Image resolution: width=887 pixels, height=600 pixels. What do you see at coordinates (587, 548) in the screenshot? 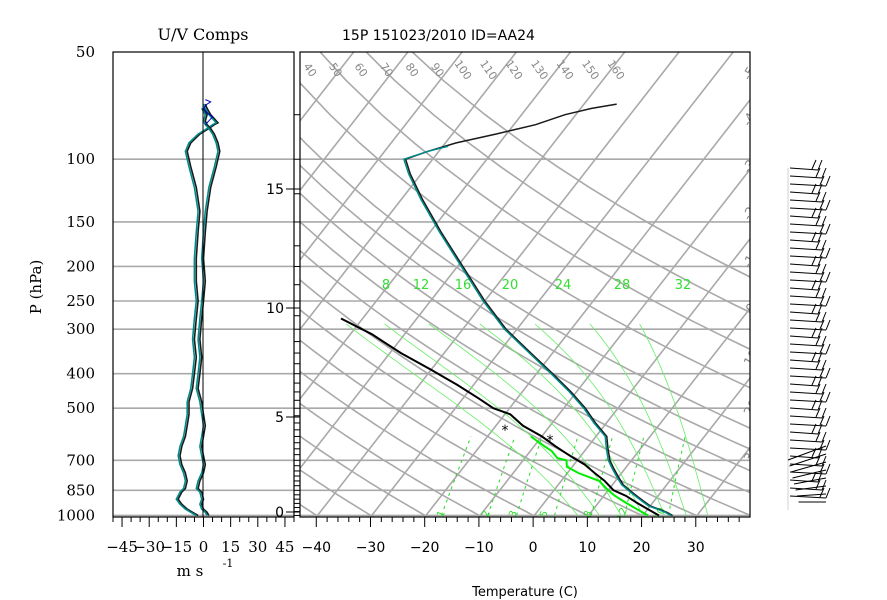
I see `temperature-tick-label: 10` at bounding box center [587, 548].